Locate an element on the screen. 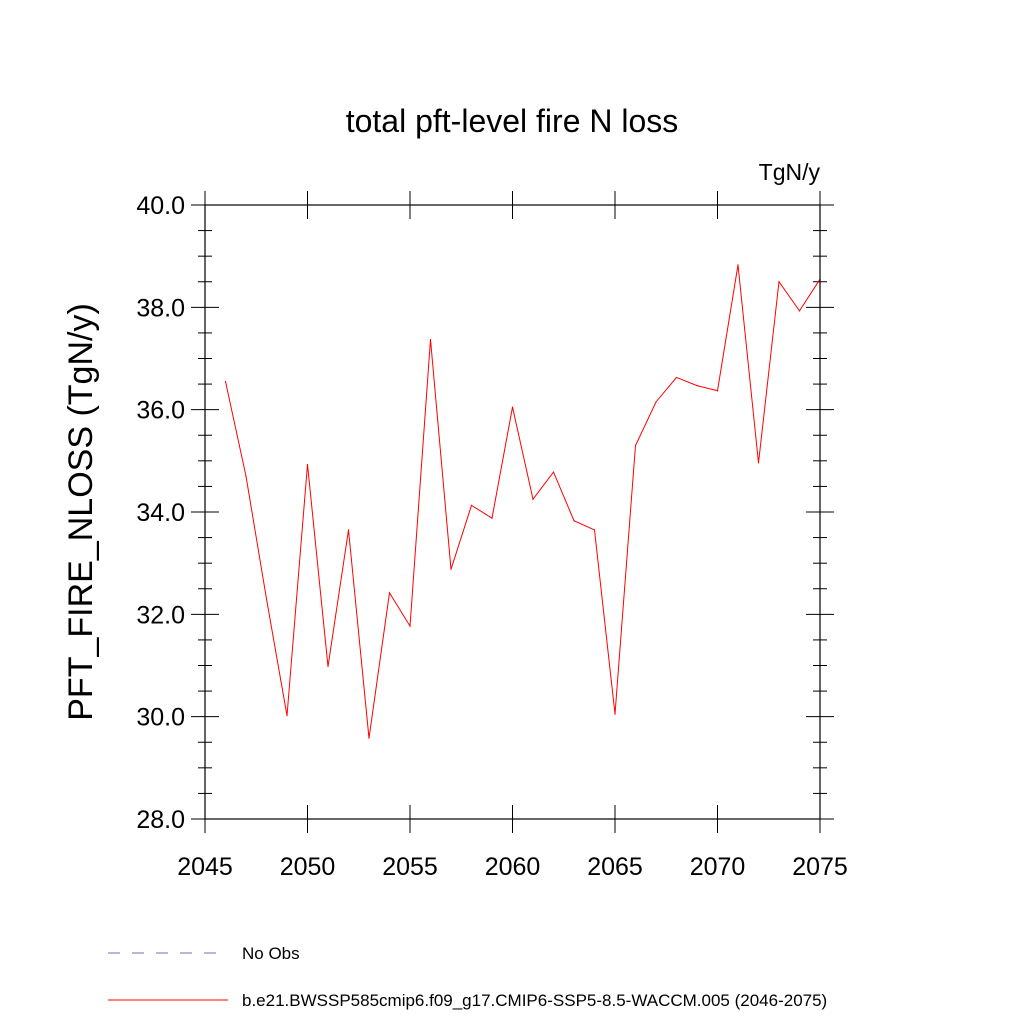 Image resolution: width=1024 pixels, height=1024 pixels. chart-title: total pft-level fire N loss is located at coordinates (512, 121).